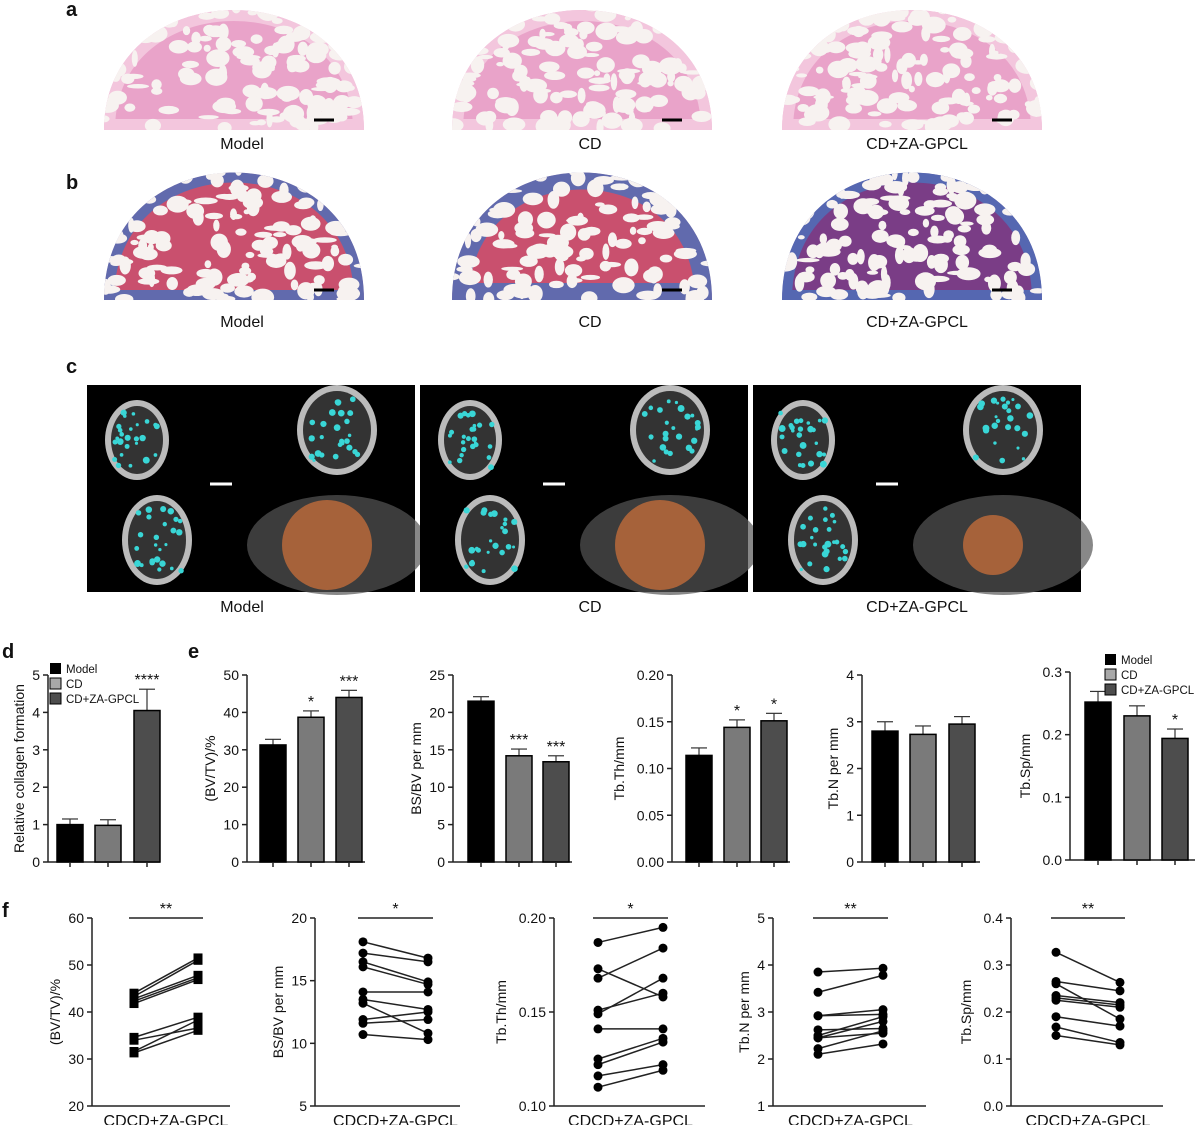  Describe the element at coordinates (1110, 659) in the screenshot. I see `legend-swatch-model` at that location.